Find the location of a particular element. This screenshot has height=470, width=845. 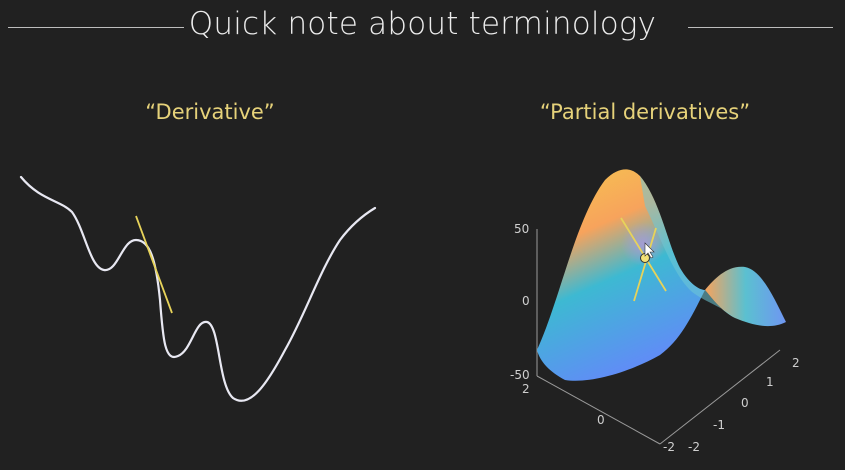

x-tick-0: 0 is located at coordinates (601, 420).